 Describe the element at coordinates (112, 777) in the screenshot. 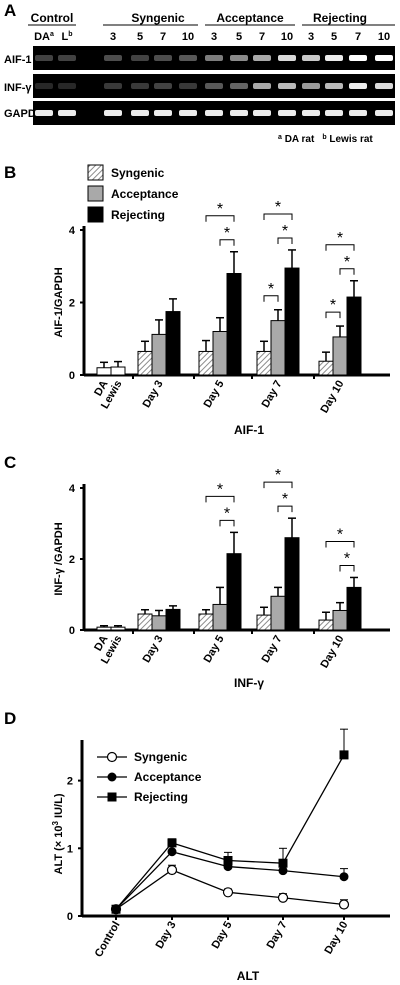

I see `legend-marker-acceptance` at that location.